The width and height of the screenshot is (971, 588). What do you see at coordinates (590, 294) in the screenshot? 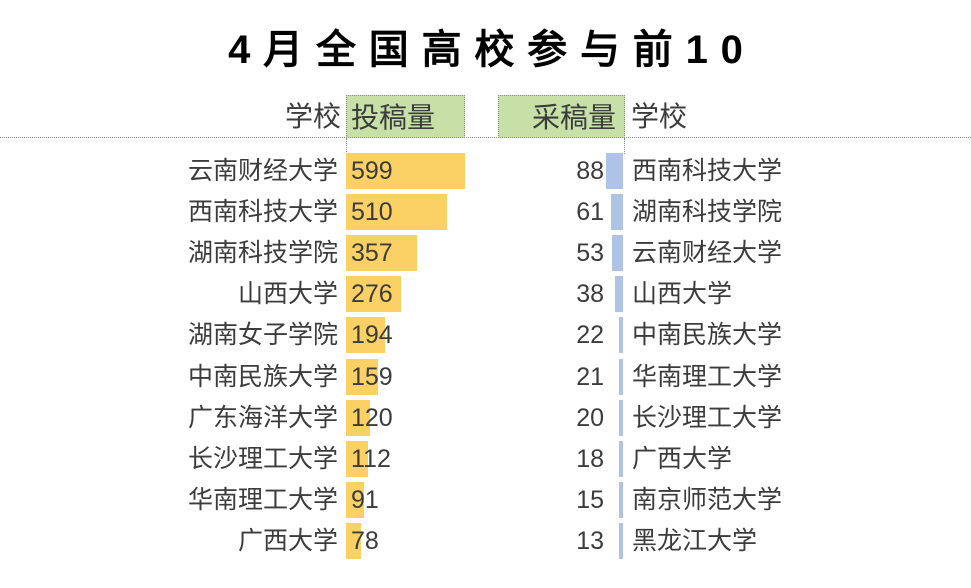
I see `acceptance-value: 38` at bounding box center [590, 294].